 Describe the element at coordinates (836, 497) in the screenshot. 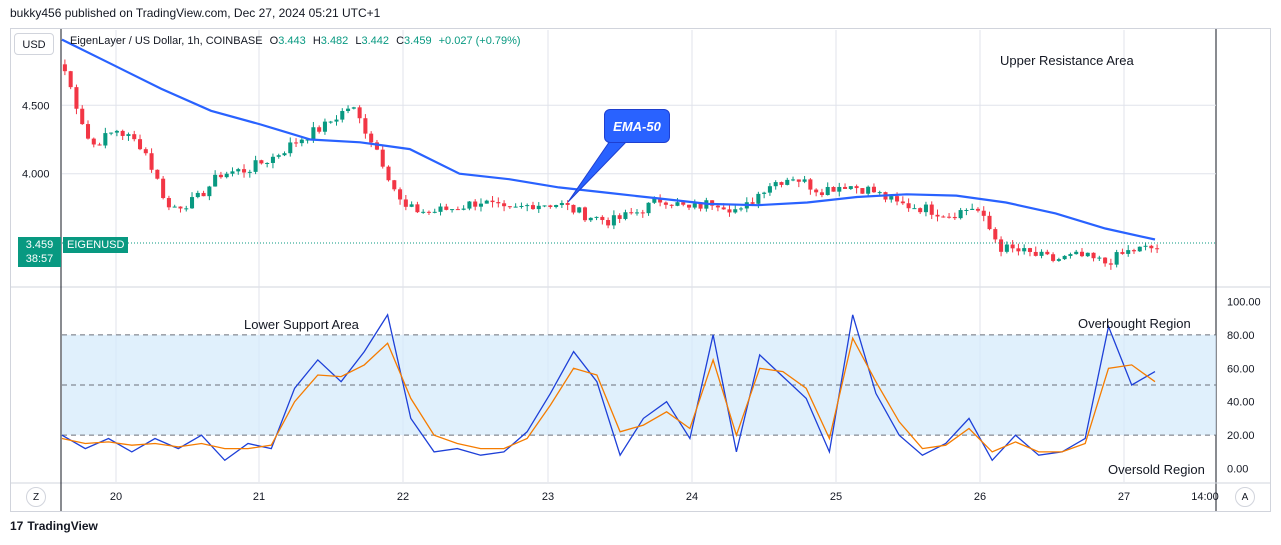

I see `time-tick-label: 25` at that location.